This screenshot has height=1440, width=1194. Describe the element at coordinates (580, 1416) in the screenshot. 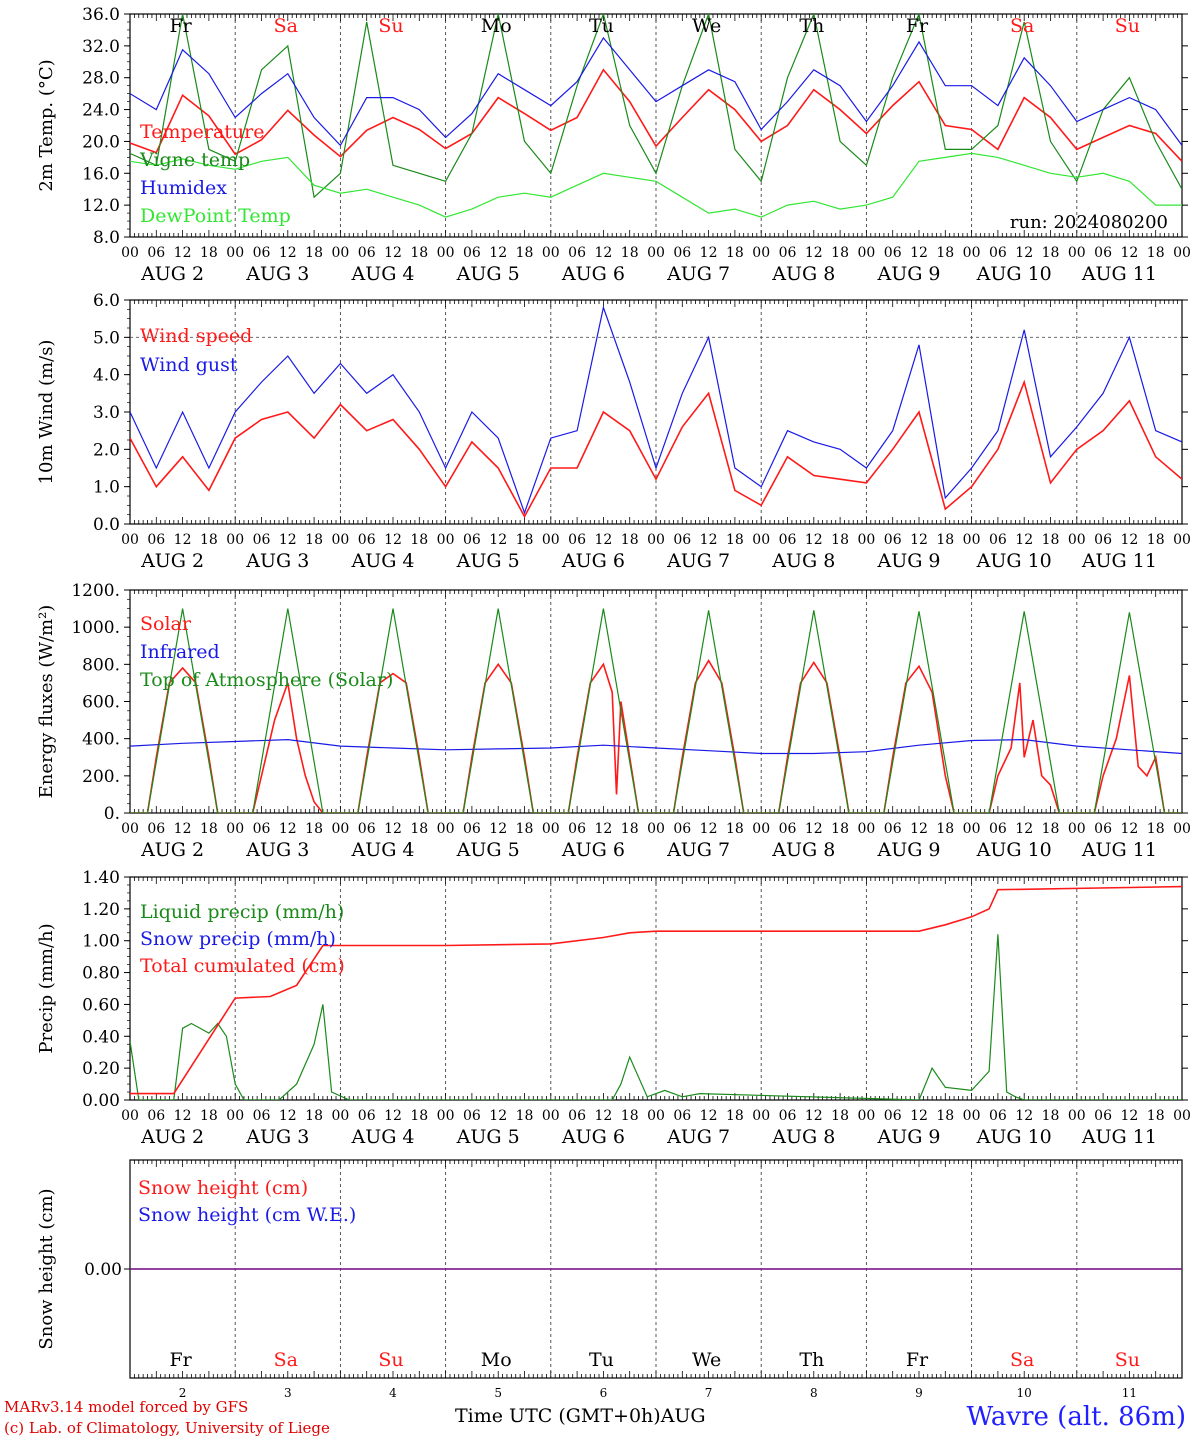

I see `x-axis-title: Time UTC (GMT+0h)AUG` at that location.